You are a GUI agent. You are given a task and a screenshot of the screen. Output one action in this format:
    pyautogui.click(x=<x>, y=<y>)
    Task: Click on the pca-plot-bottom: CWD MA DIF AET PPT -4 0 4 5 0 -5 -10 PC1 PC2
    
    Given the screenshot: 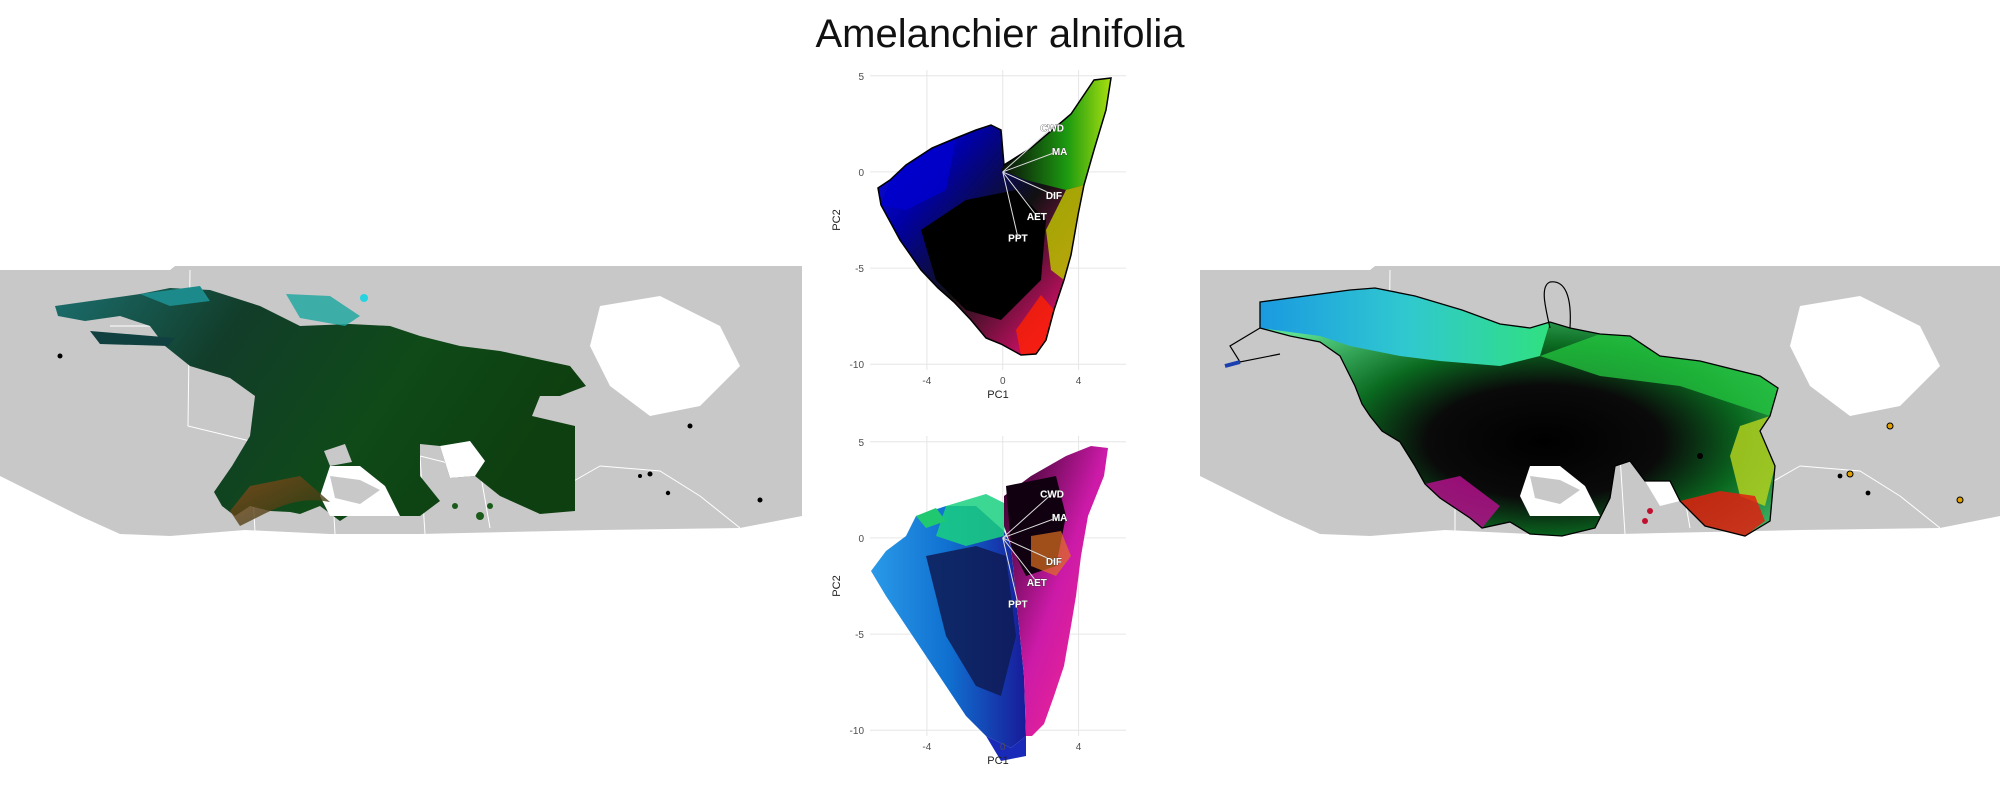 What is the action you would take?
    pyautogui.click(x=996, y=618)
    